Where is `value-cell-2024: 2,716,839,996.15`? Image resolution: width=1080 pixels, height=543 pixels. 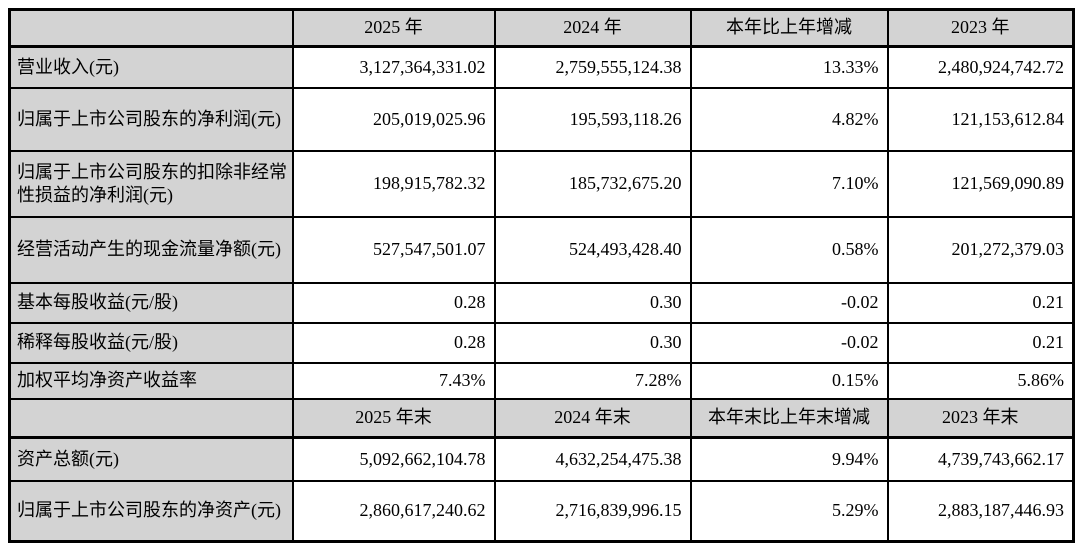
value-cell-2024: 2,716,839,996.15 is located at coordinates (592, 511).